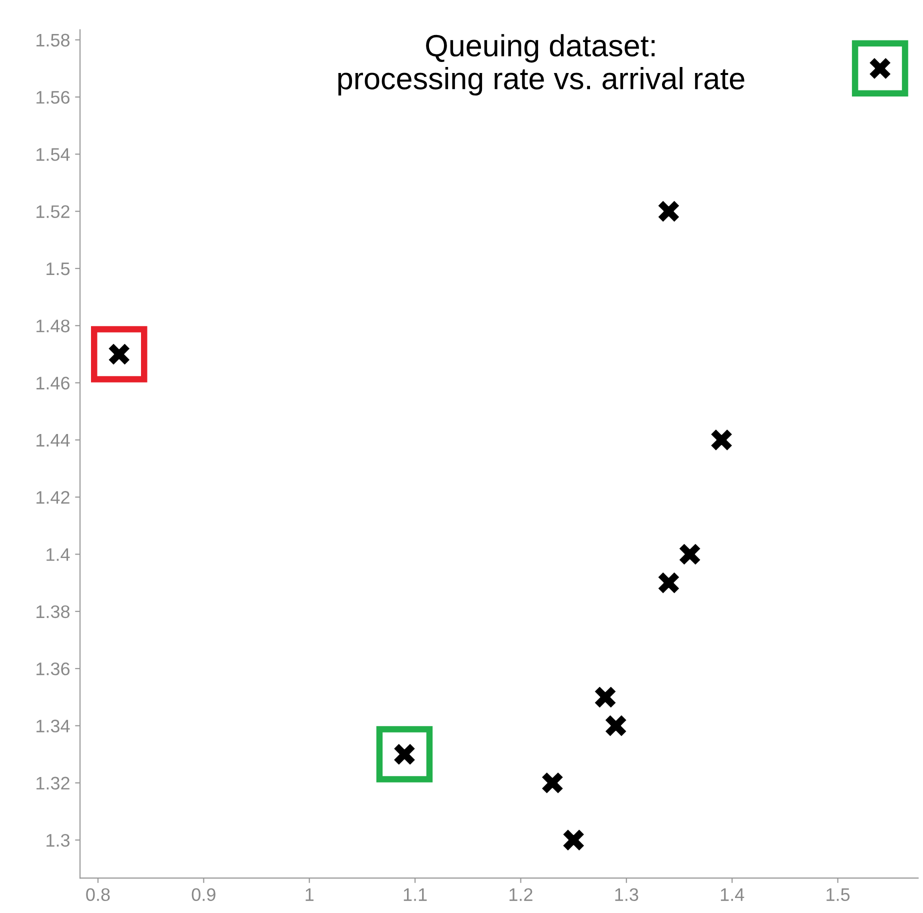  I want to click on y-tick-label: 1.52, so click(53, 211).